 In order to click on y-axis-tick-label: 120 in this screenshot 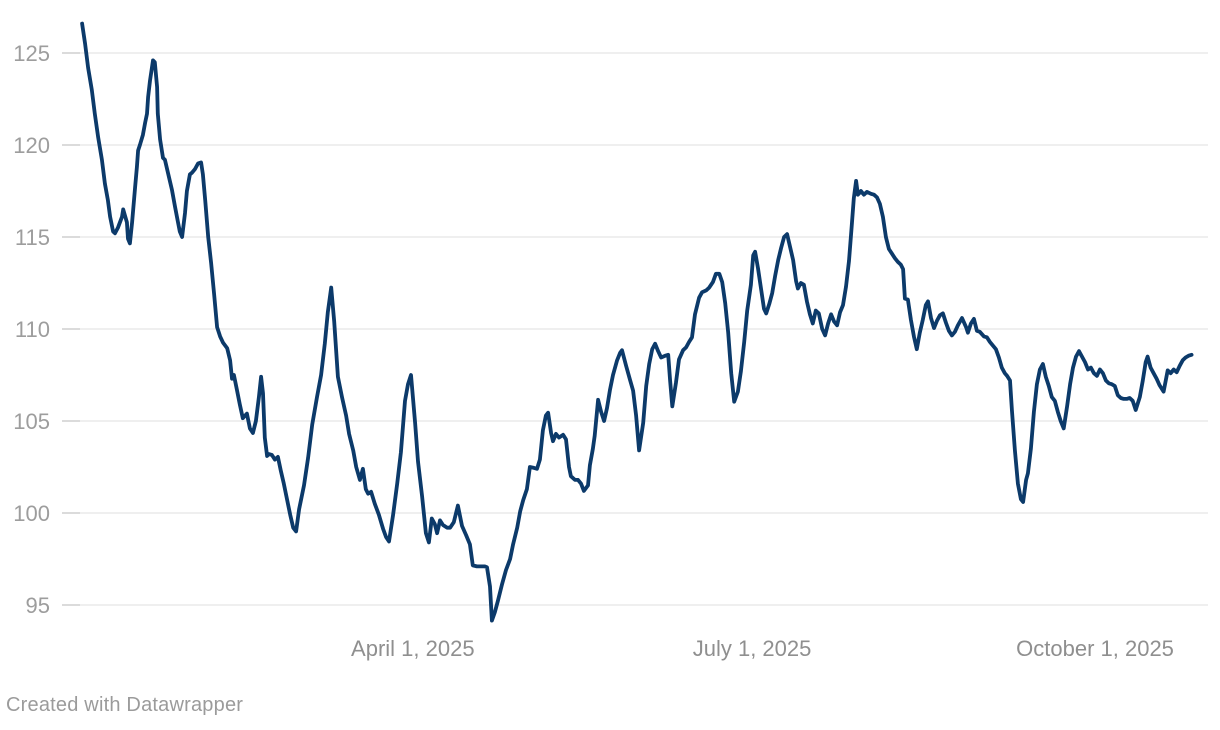, I will do `click(31, 145)`.